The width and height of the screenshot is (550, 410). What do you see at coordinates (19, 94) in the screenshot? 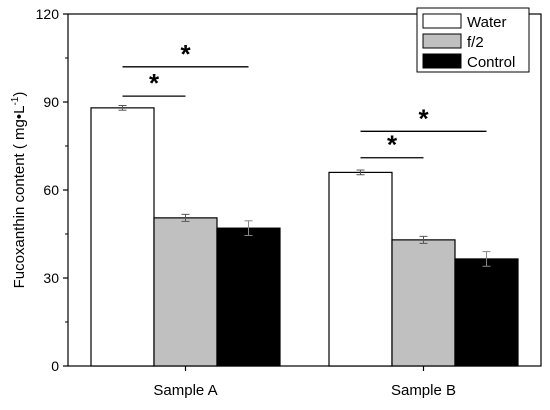
I see `y-axis-label-close: )` at bounding box center [19, 94].